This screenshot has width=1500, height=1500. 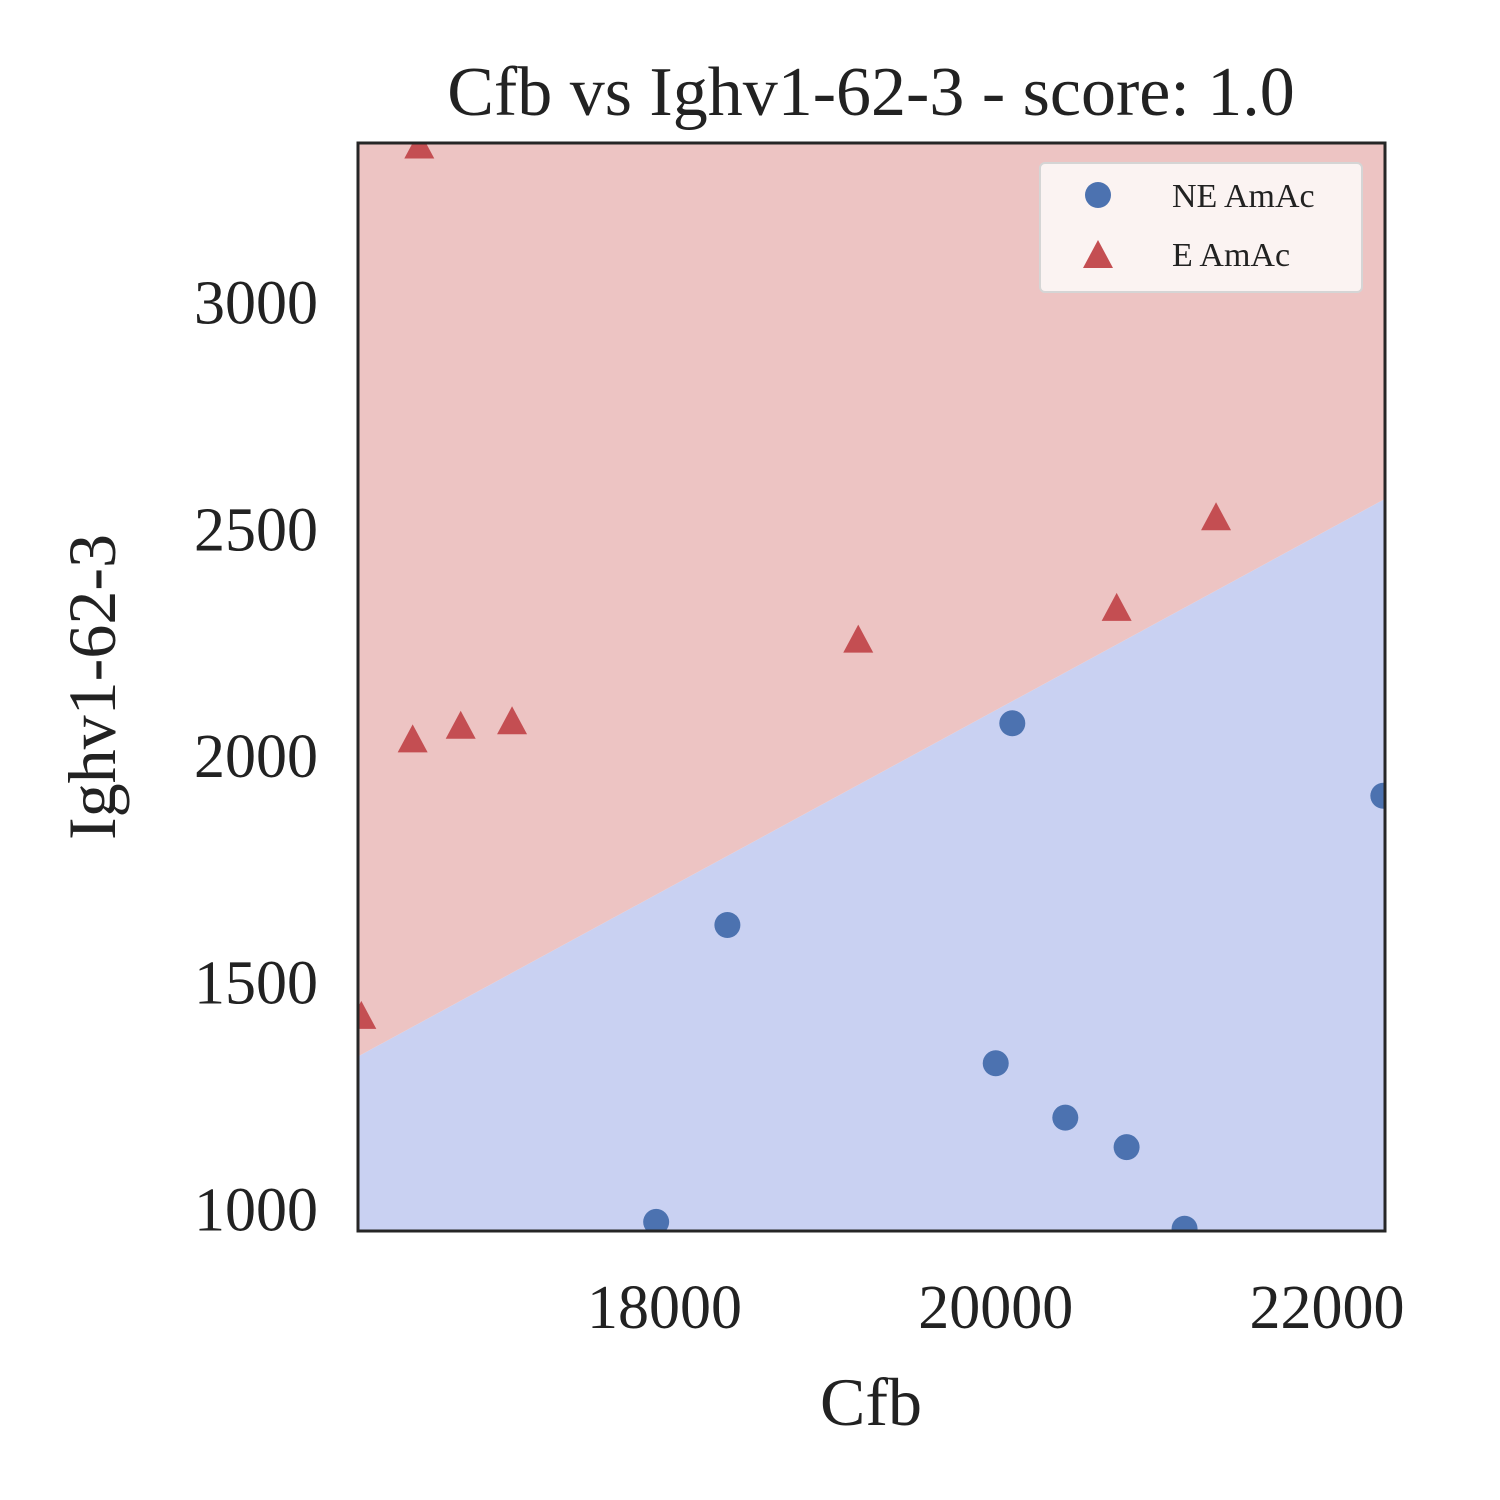 I want to click on y-tick-label-4: 3000, so click(x=256, y=304).